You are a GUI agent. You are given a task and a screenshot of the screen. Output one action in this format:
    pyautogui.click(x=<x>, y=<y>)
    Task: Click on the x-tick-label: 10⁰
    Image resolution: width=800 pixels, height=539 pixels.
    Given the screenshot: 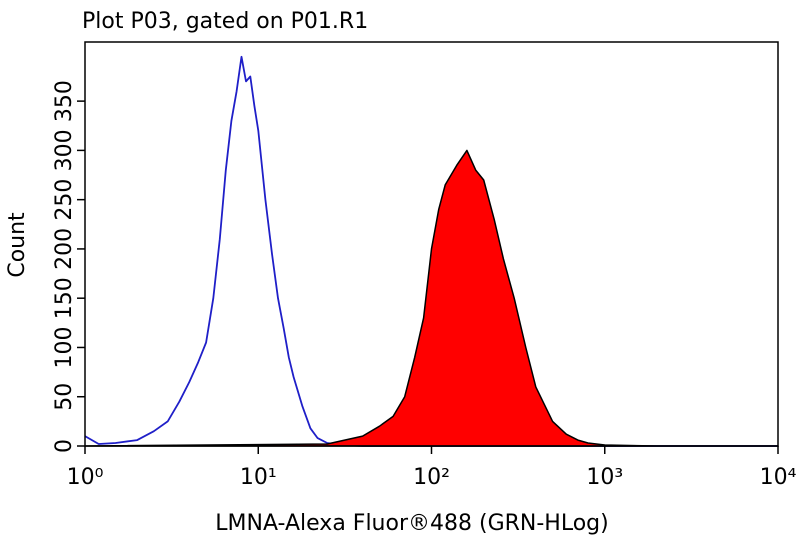 What is the action you would take?
    pyautogui.click(x=85, y=477)
    